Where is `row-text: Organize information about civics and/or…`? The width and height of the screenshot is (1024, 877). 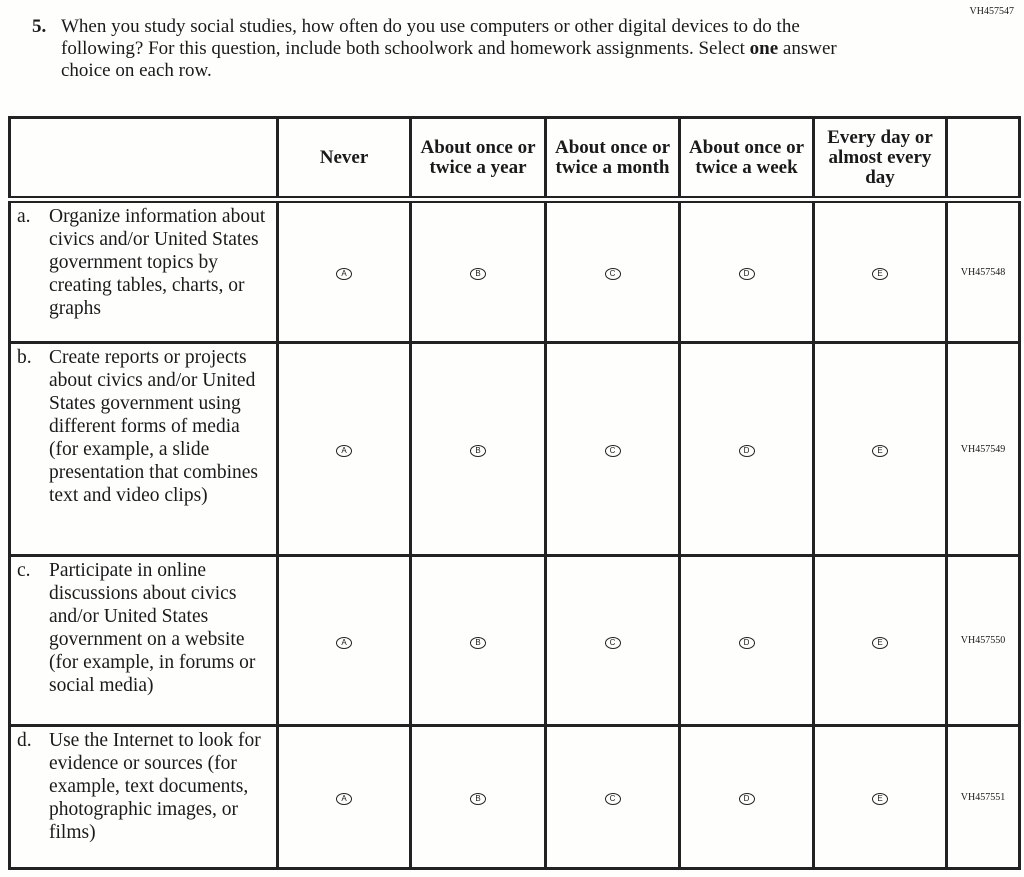 row-text: Organize information about civics and/or… is located at coordinates (157, 262).